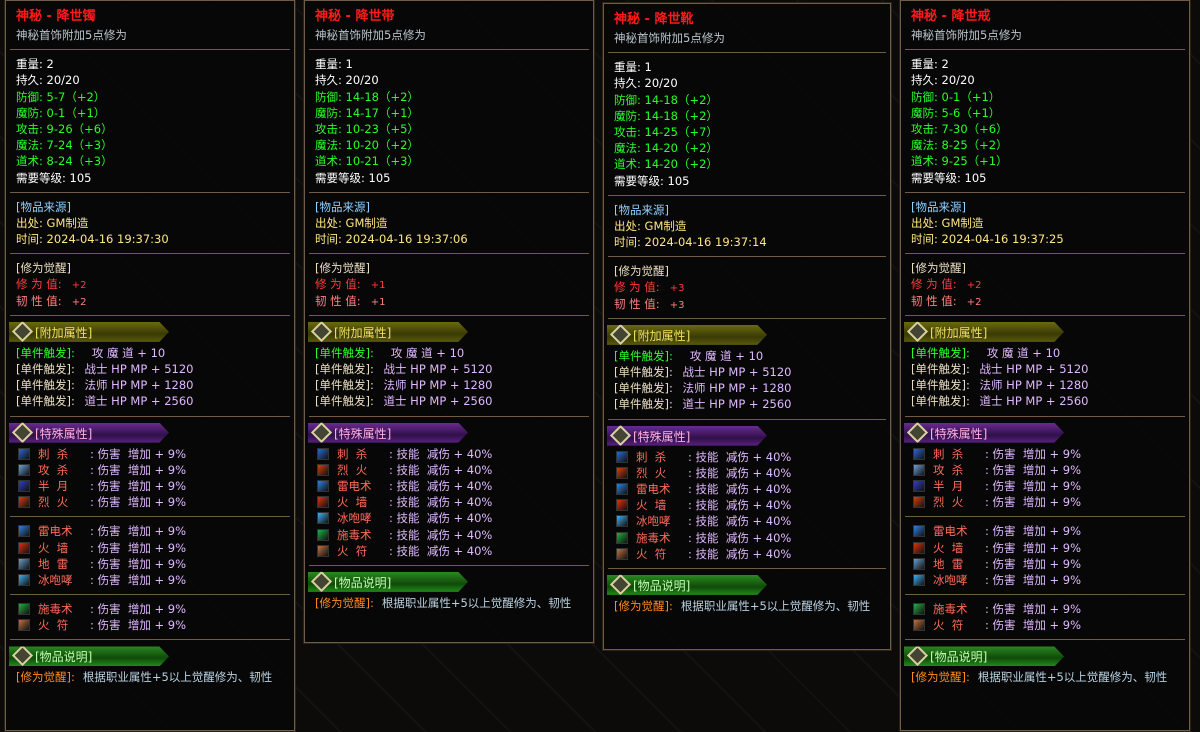  Describe the element at coordinates (948, 469) in the screenshot. I see `skill-name: 攻 杀` at that location.